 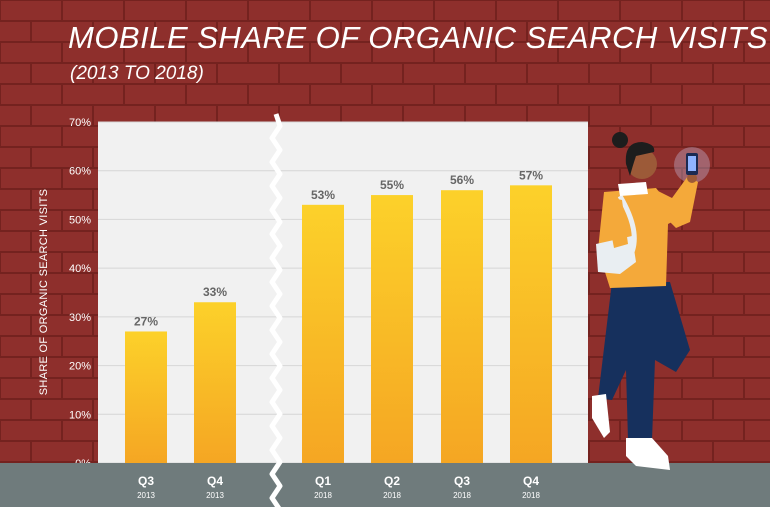 I want to click on y-axis-label: SHARE OF ORGANIC SEARCH VISITS, so click(x=44, y=292).